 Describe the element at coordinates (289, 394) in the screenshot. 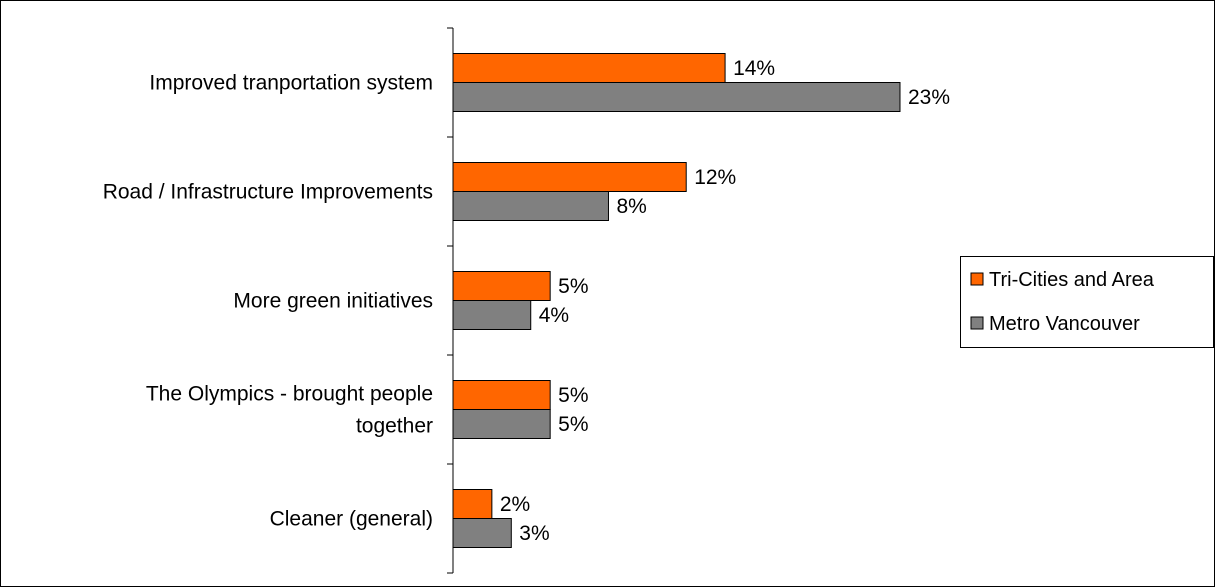

I see `category-label: The Olympics - brought people` at that location.